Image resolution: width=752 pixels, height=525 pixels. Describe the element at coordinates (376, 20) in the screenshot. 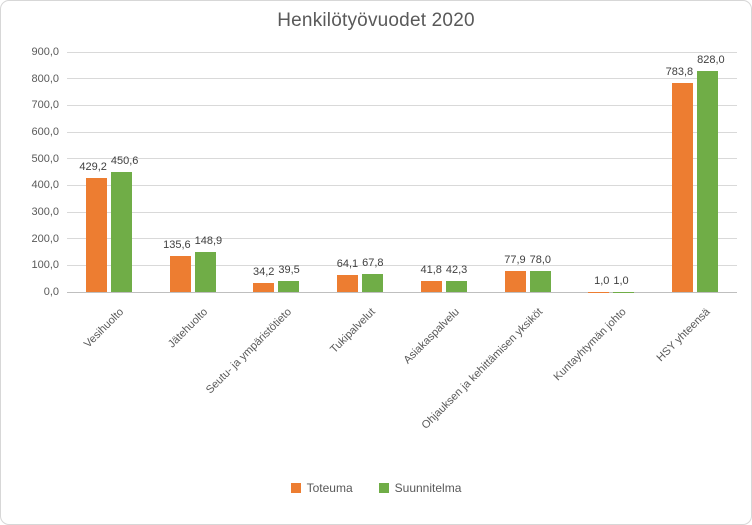

I see `chart-title: Henkilötyövuodet 2020` at that location.